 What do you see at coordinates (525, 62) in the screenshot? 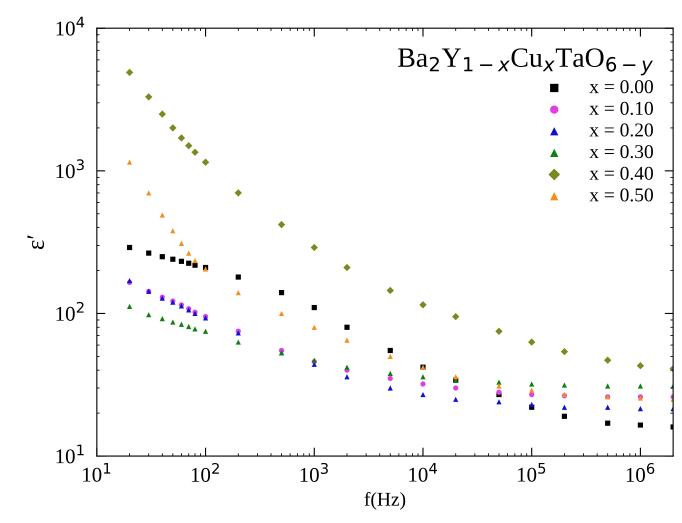
I see `legend-title: Ba$_{2}$Y$_{1−x}$Cu$_{x}$TaO$_{6−y}$` at bounding box center [525, 62].